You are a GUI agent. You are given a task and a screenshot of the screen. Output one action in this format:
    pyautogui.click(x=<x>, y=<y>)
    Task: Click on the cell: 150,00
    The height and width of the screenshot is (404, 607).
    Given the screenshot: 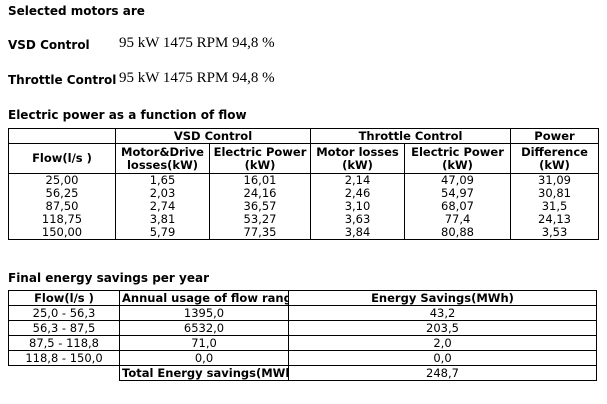 What is the action you would take?
    pyautogui.click(x=62, y=233)
    